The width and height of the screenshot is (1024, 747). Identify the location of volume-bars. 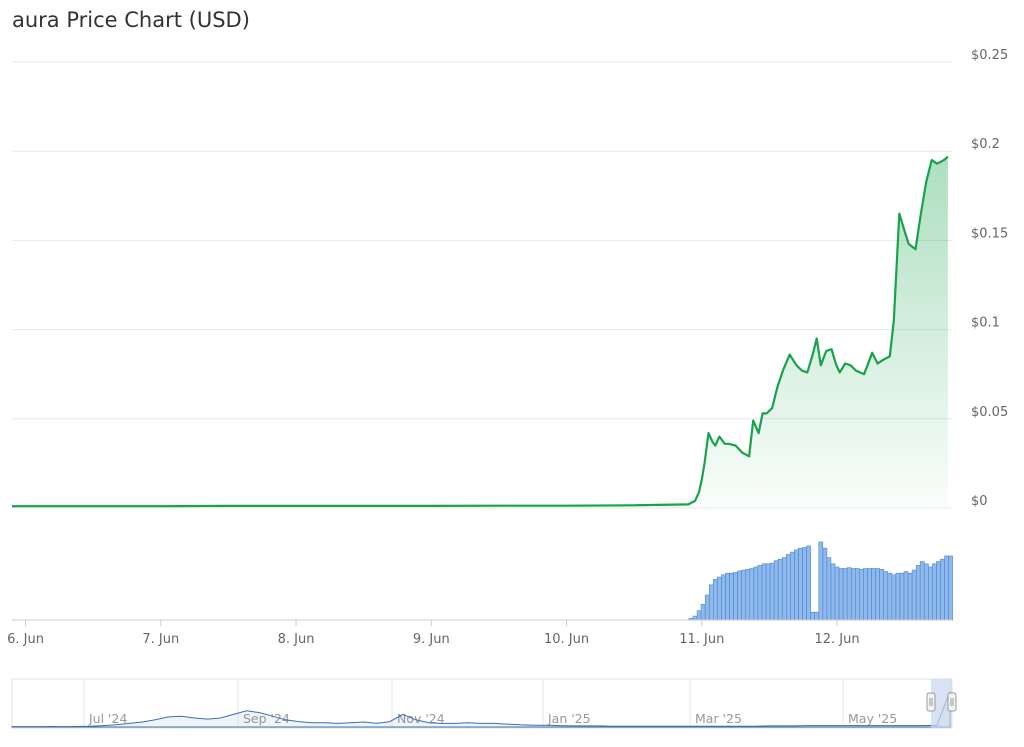
(820, 581).